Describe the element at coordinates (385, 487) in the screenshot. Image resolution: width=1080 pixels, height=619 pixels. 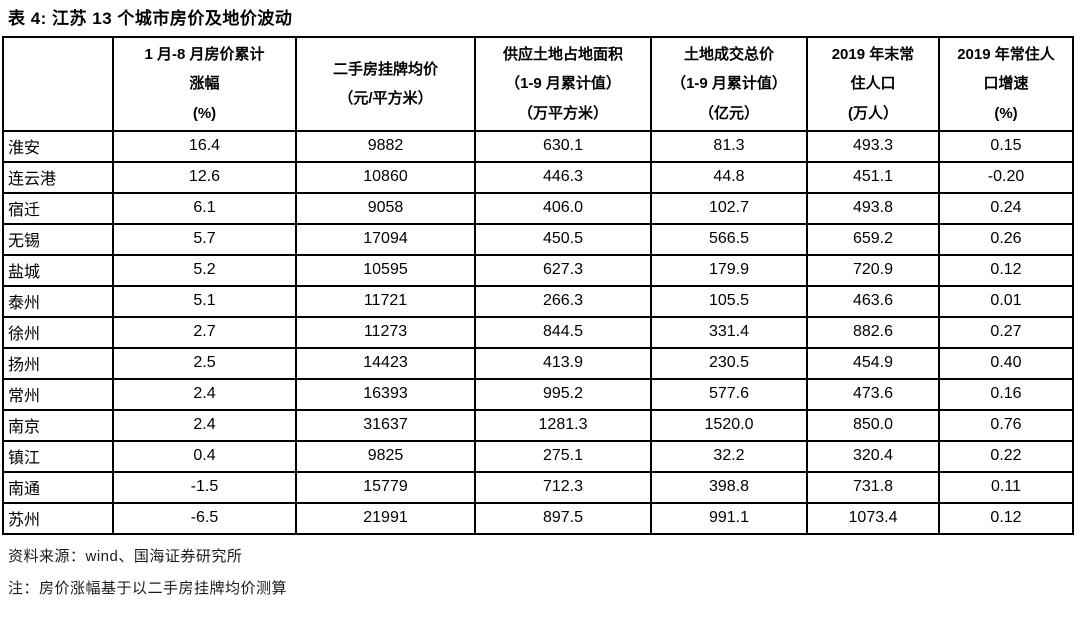
I see `value-cell: 15779` at that location.